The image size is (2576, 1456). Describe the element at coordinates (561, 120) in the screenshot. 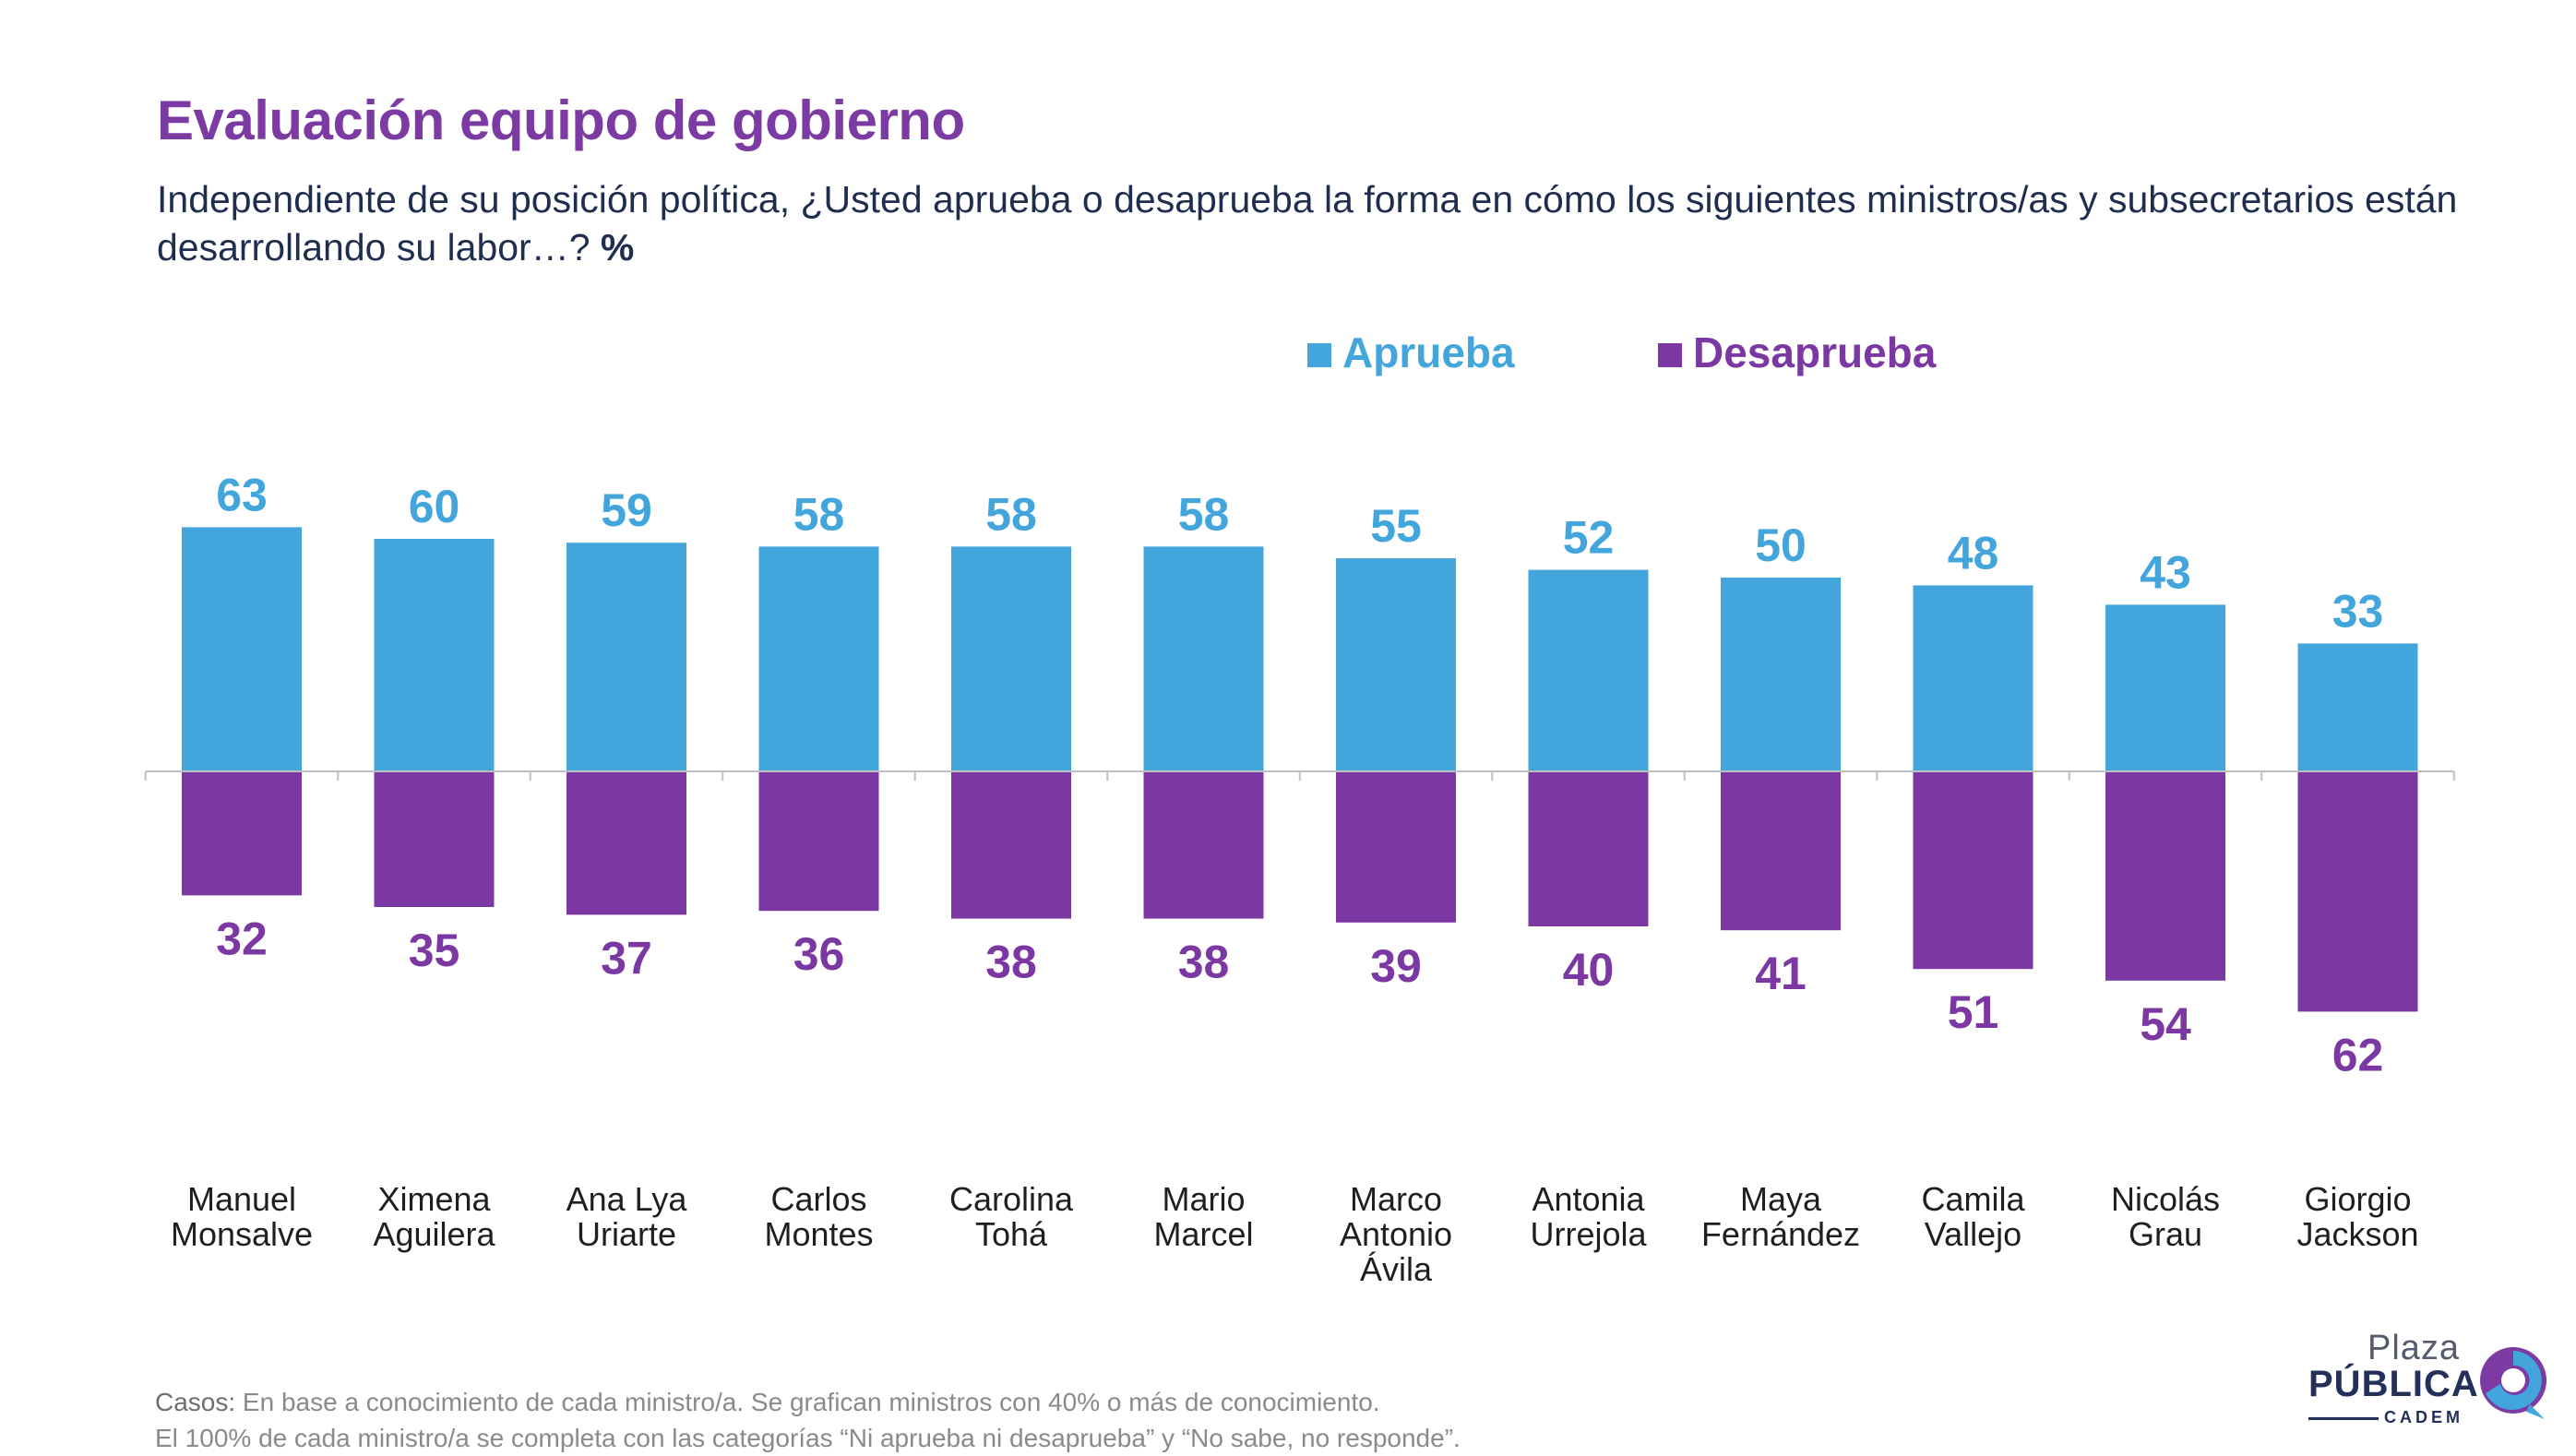

I see `chart-title: Evaluación equipo de gobierno` at that location.